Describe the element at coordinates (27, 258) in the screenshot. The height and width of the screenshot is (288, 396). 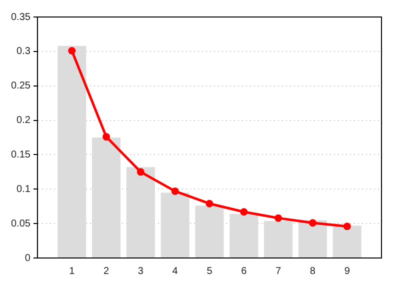
I see `y-tick-label: 0` at that location.